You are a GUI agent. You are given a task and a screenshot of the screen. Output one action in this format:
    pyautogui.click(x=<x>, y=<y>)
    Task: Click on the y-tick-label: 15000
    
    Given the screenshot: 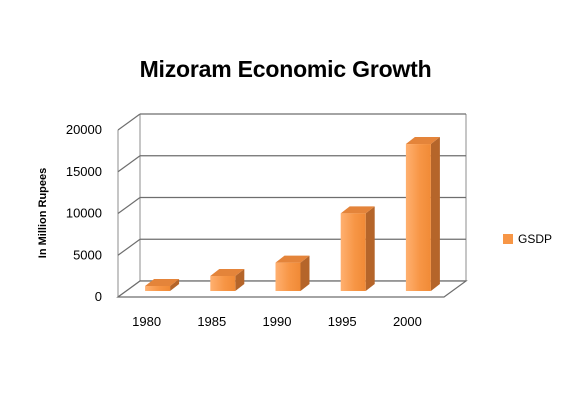 What is the action you would take?
    pyautogui.click(x=84, y=171)
    